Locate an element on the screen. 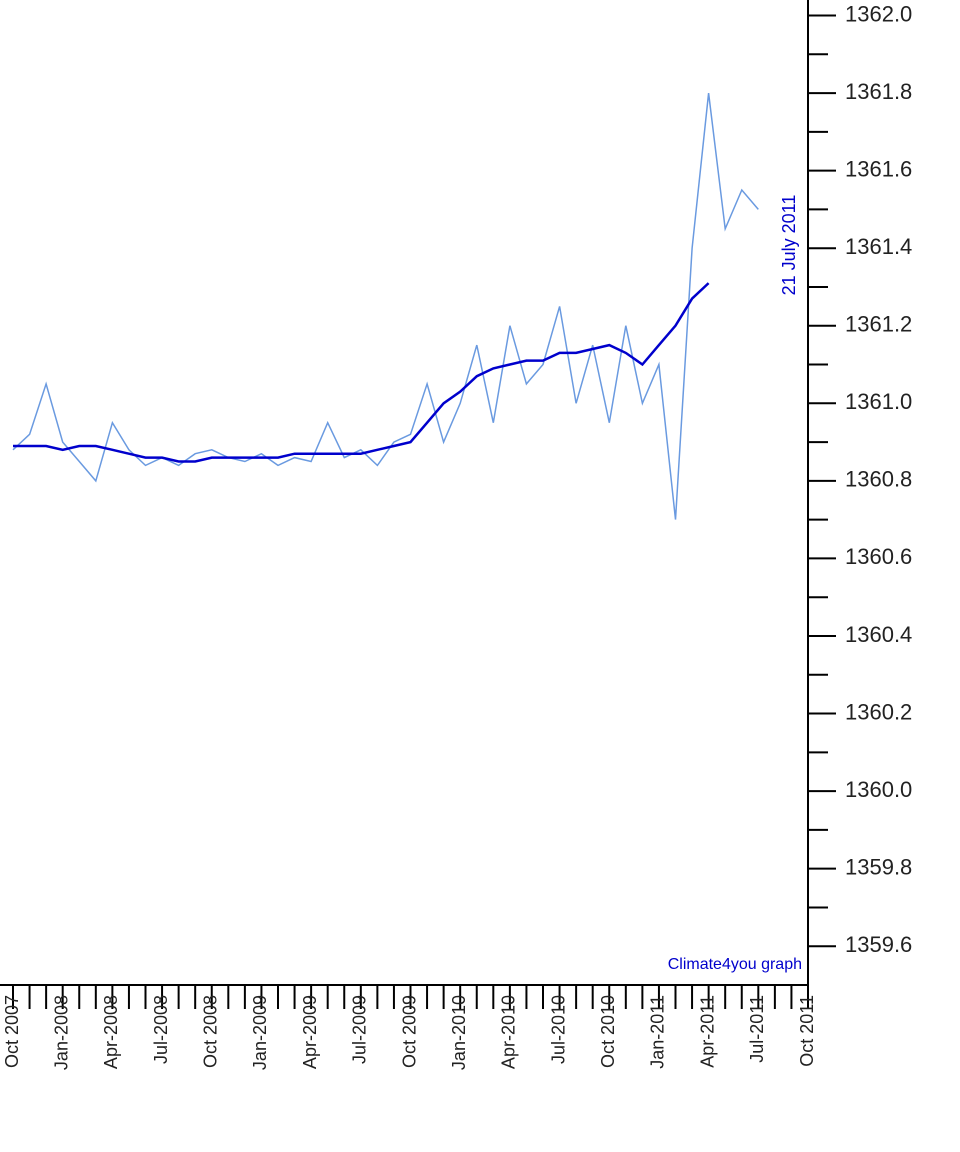 The width and height of the screenshot is (960, 1152). series-line is located at coordinates (361, 372).